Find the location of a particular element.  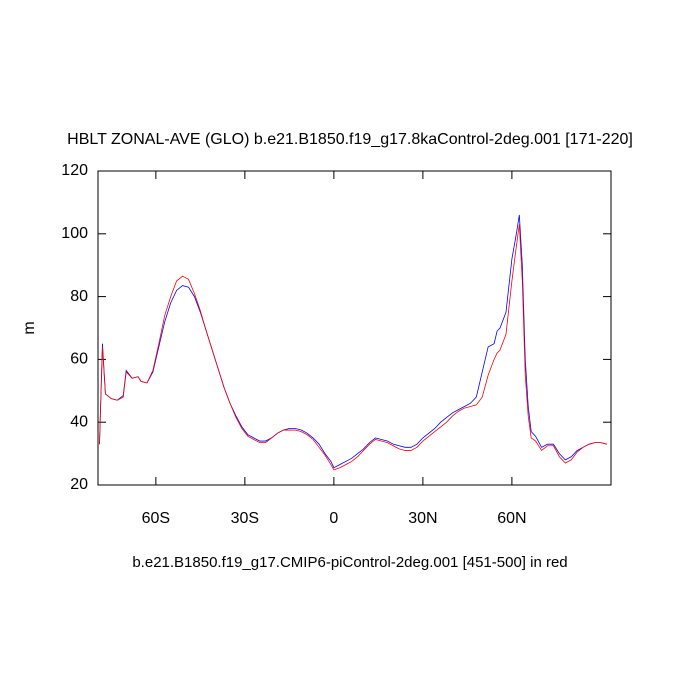

y-tick-label: 100 is located at coordinates (74, 233).